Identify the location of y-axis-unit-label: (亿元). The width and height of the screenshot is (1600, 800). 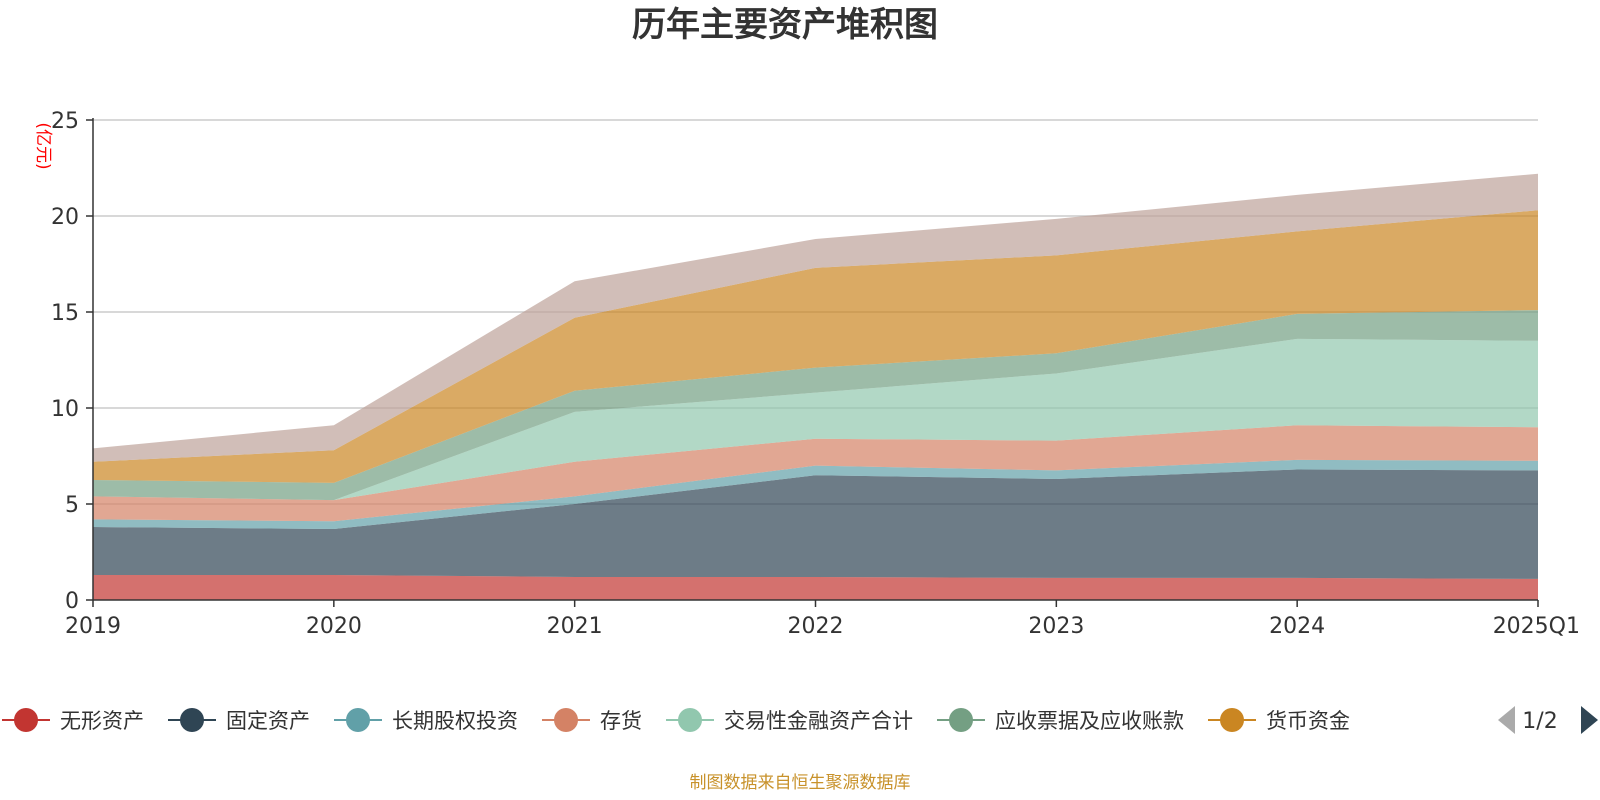
(43, 145).